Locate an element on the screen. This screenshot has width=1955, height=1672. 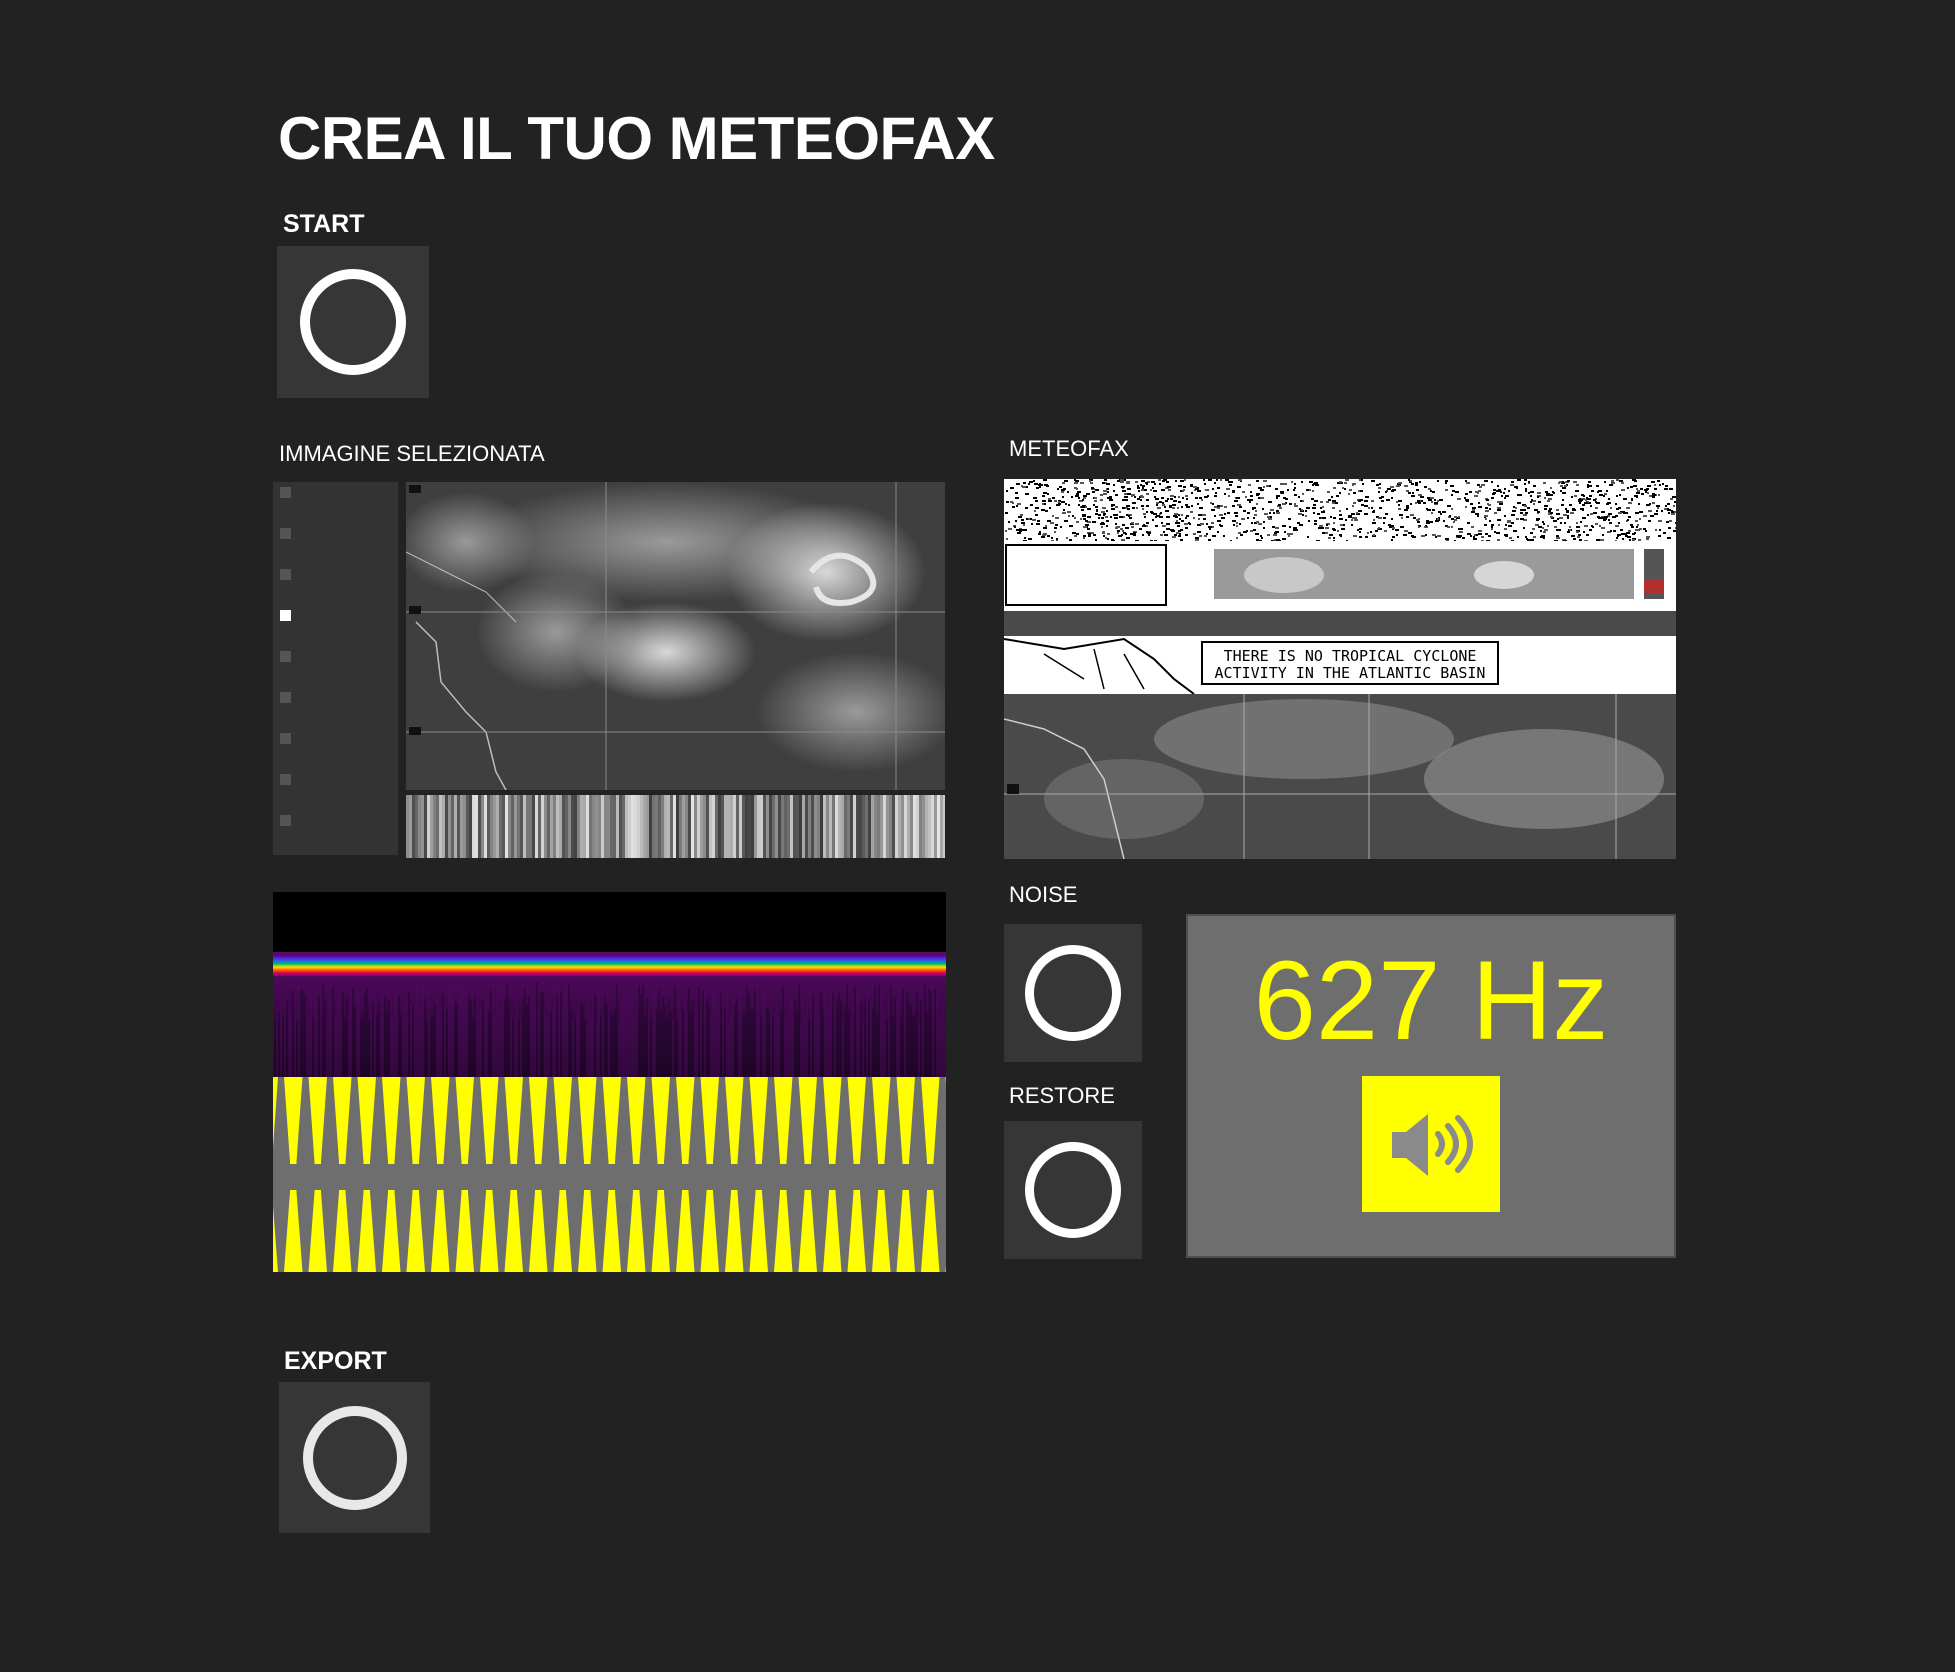
audio-toggle-button is located at coordinates (1431, 1144).